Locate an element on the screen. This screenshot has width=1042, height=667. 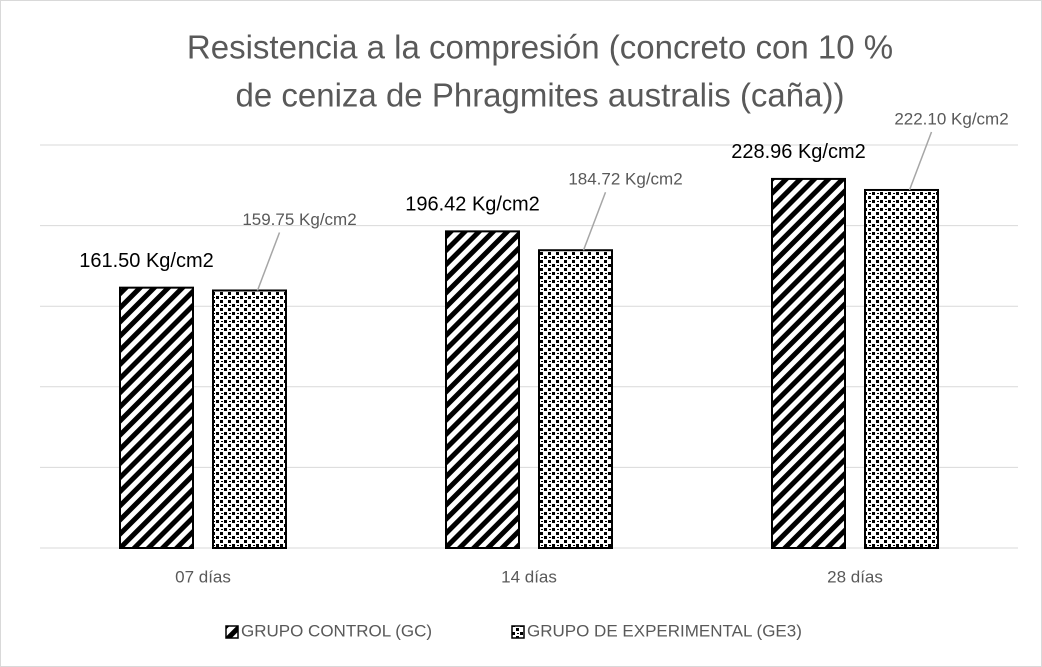
data-label: 161.50 Kg/cm2 is located at coordinates (146, 261).